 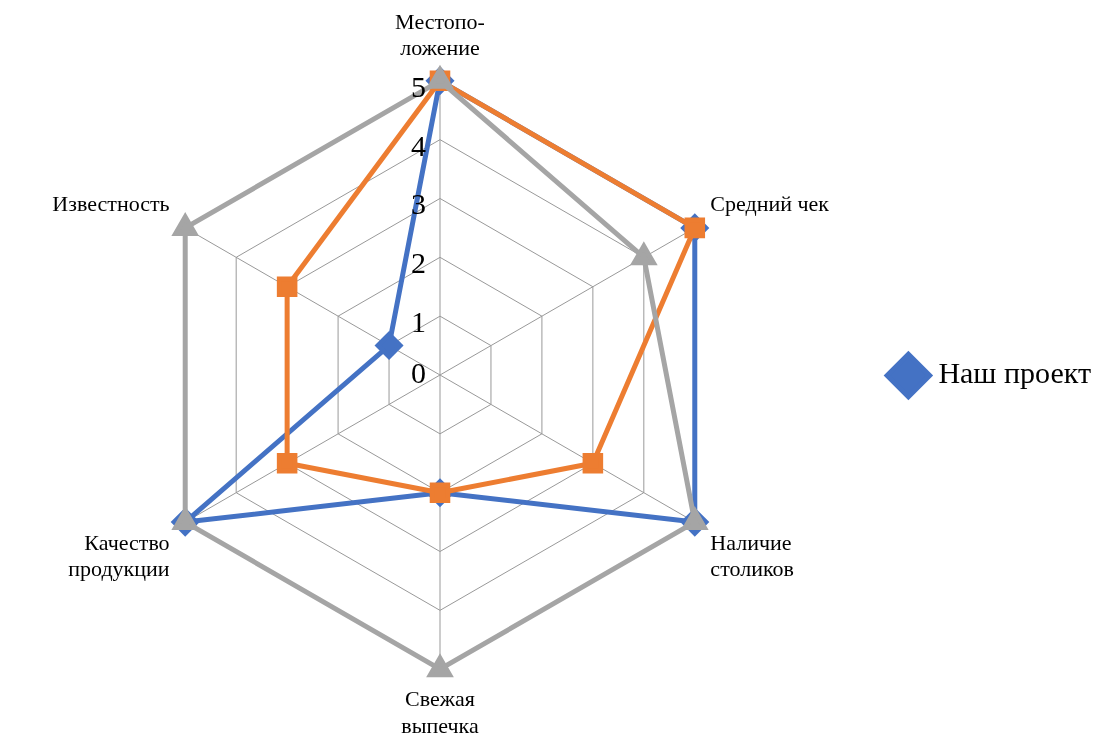 What do you see at coordinates (440, 712) in the screenshot?
I see `spoke-label: Свежая выпечка` at bounding box center [440, 712].